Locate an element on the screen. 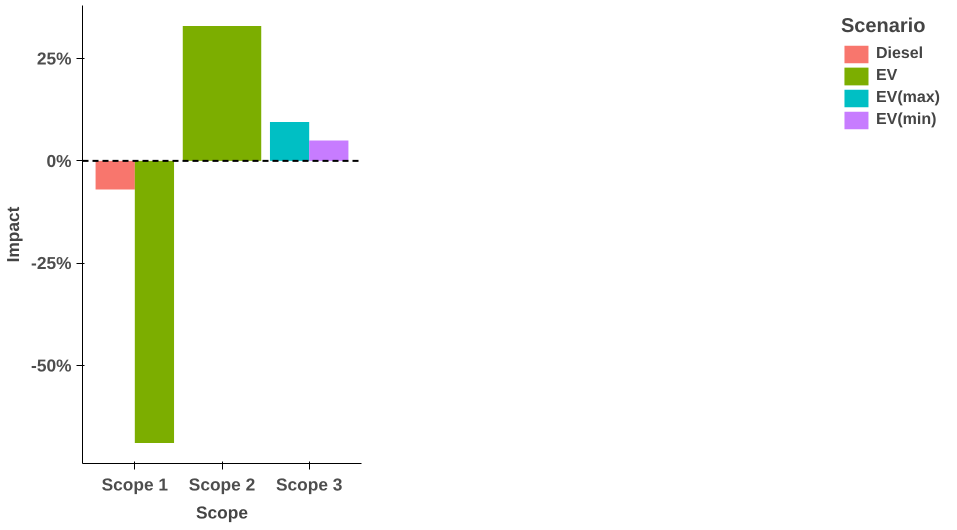 The width and height of the screenshot is (957, 530). y-tick-label: 25% is located at coordinates (54, 58).